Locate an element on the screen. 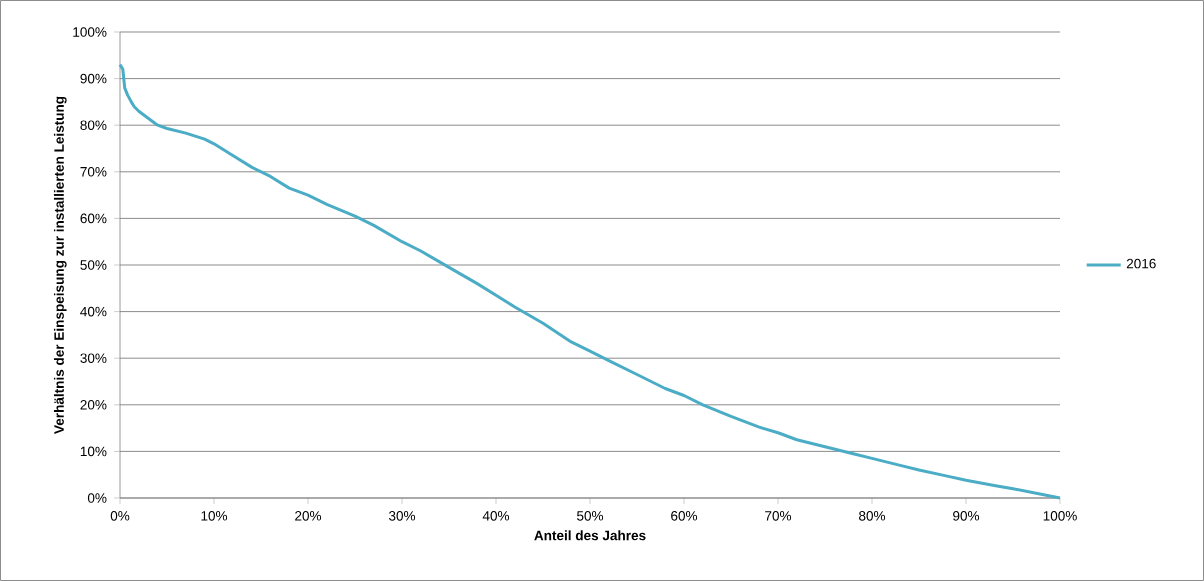 This screenshot has width=1204, height=581. x-tick-label: 100% is located at coordinates (1060, 516).